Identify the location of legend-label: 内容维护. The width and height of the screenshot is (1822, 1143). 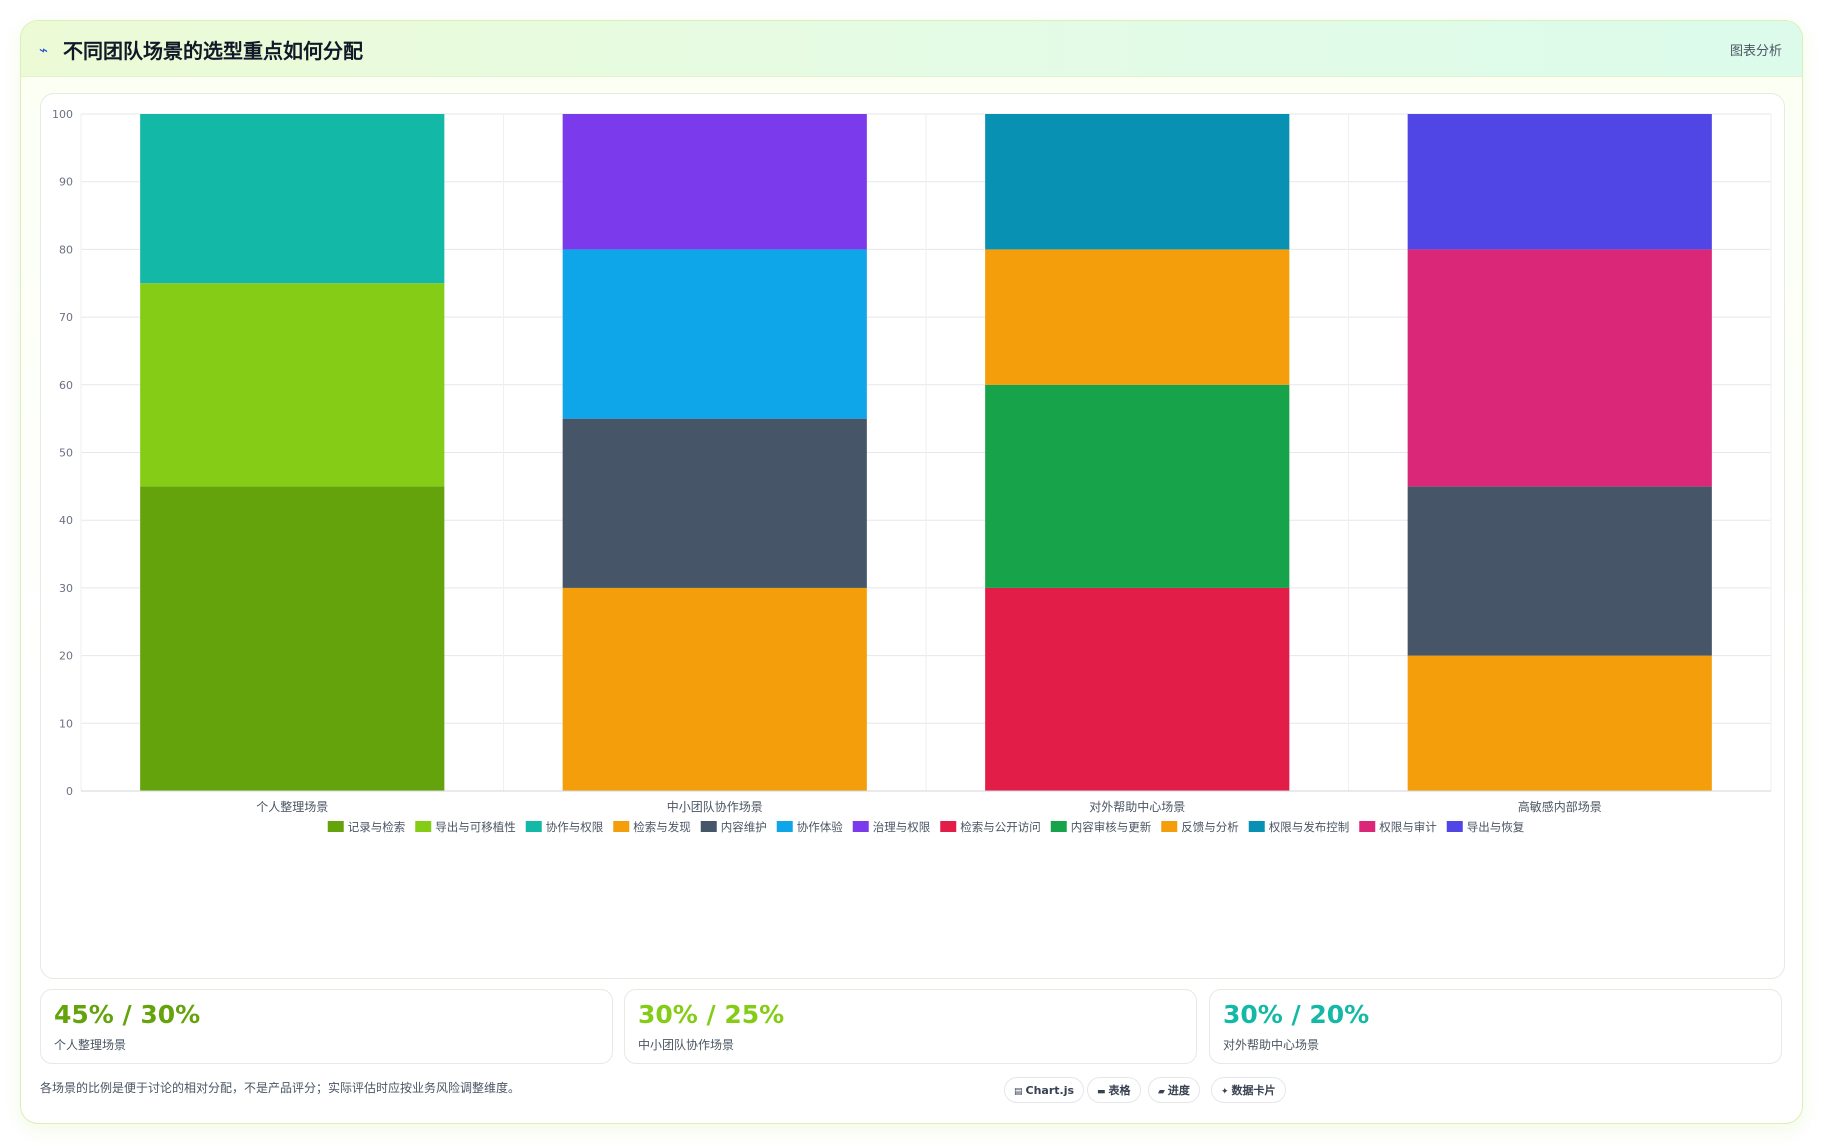
(744, 827).